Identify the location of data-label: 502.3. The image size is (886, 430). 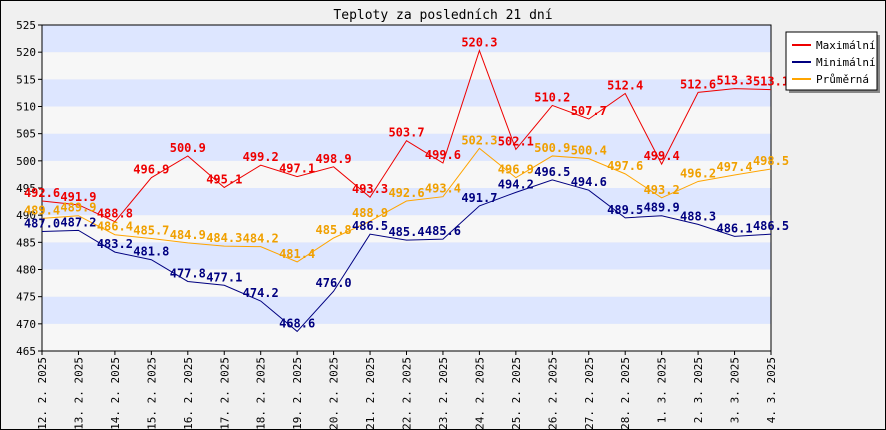
(479, 140).